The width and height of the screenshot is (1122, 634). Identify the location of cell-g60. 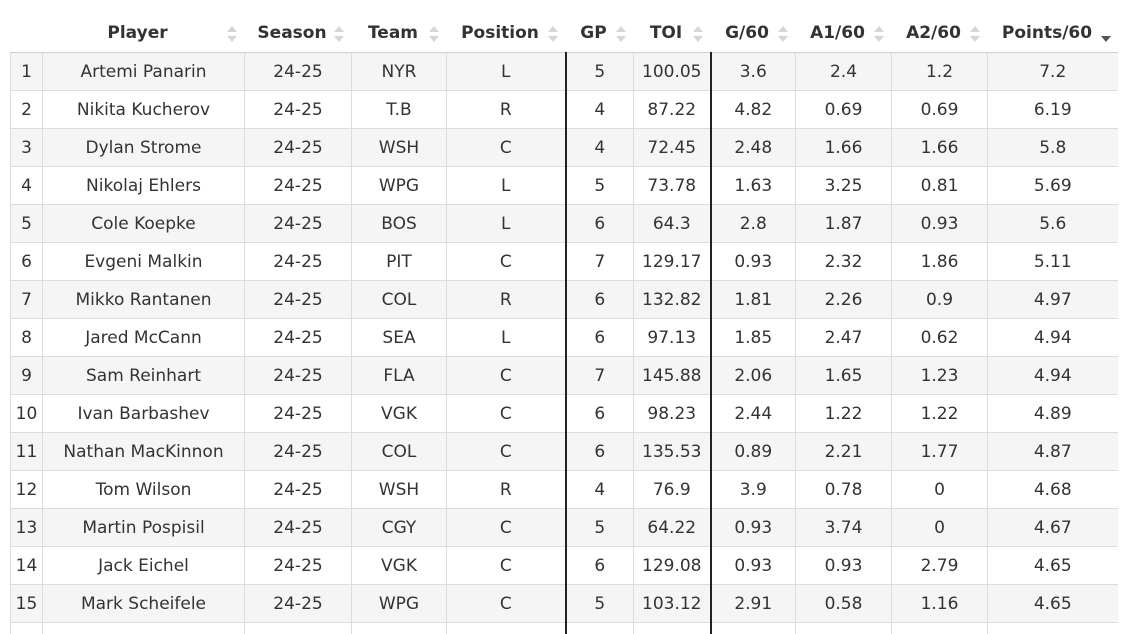
(753, 628).